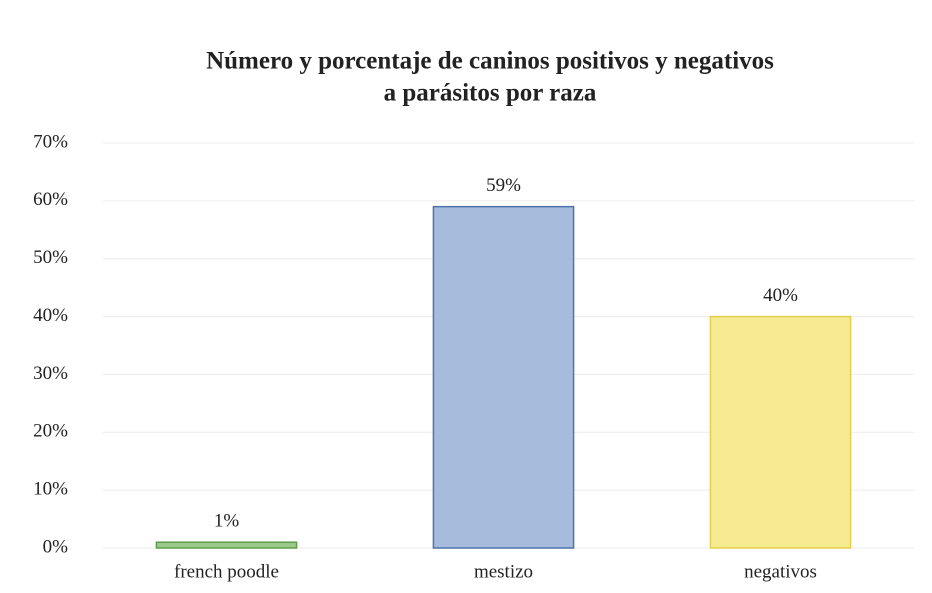 Image resolution: width=932 pixels, height=593 pixels. What do you see at coordinates (226, 571) in the screenshot?
I see `x-tick-label: french poodle` at bounding box center [226, 571].